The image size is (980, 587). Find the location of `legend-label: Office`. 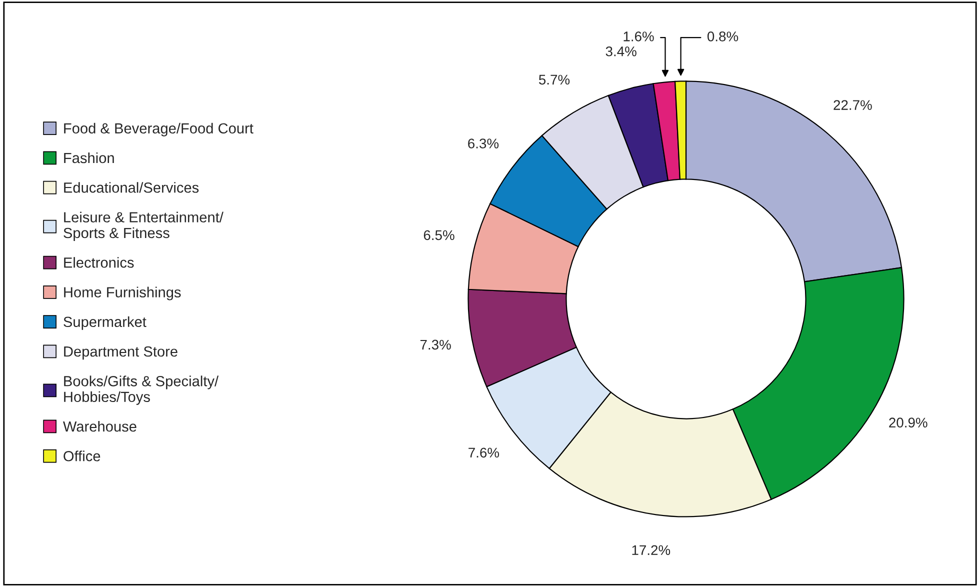

legend-label: Office is located at coordinates (82, 456).